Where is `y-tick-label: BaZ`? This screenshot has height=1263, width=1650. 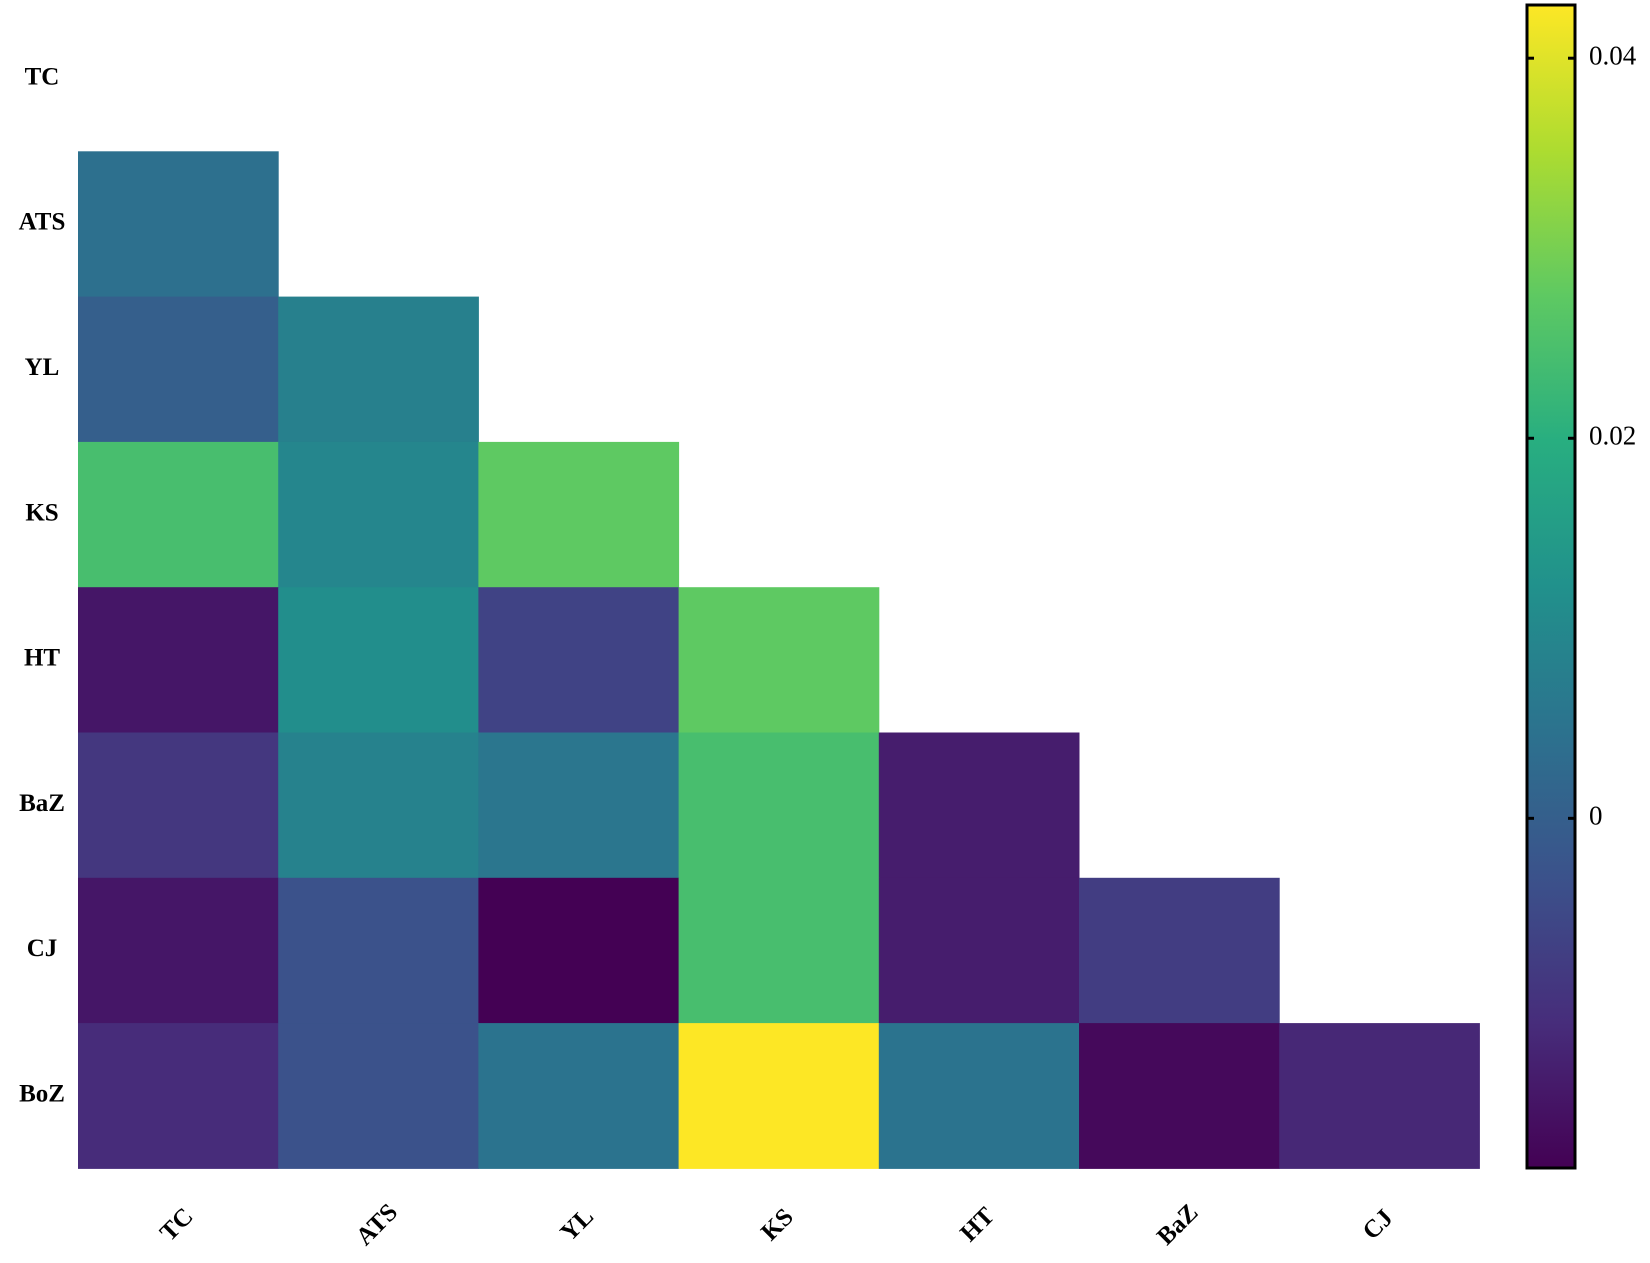
y-tick-label: BaZ is located at coordinates (42, 803).